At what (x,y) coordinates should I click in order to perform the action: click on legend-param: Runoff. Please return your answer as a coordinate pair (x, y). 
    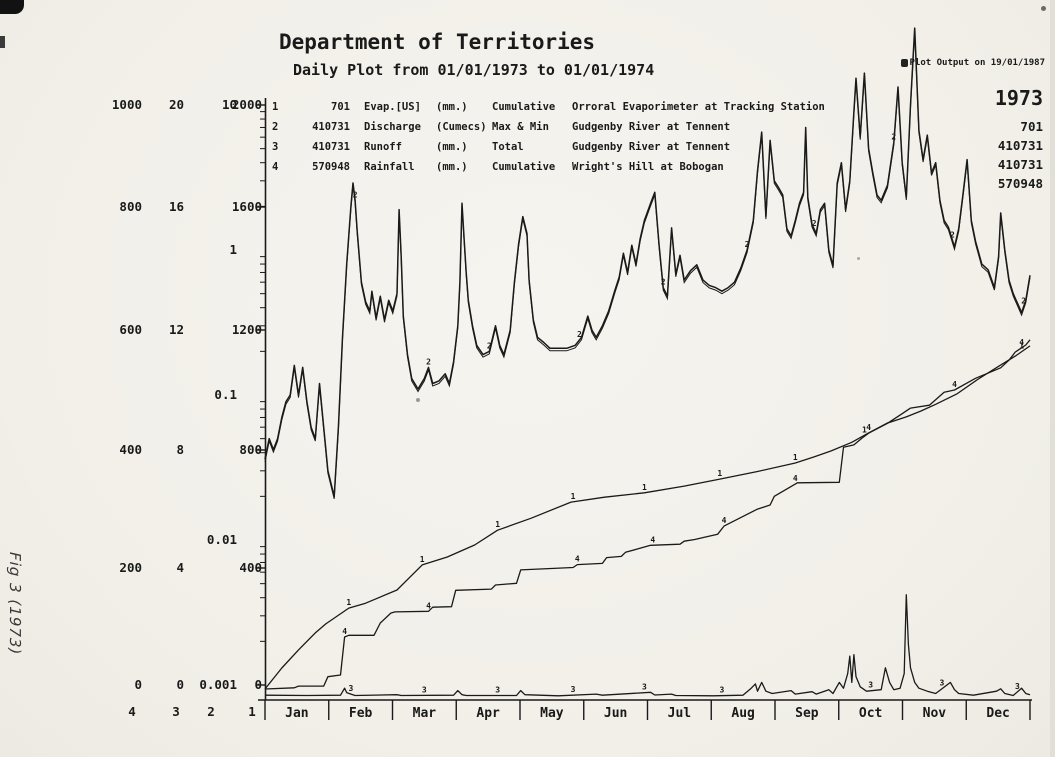
    Looking at the image, I should click on (383, 147).